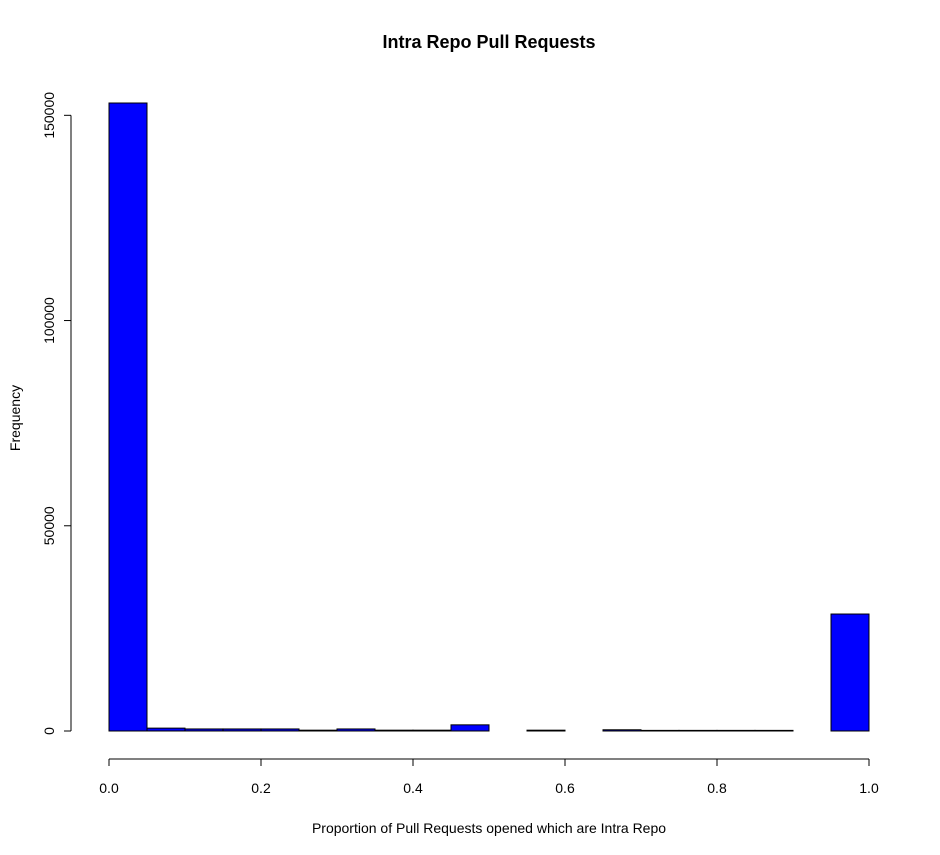 The image size is (940, 855). I want to click on y-tick-label: 150000, so click(49, 115).